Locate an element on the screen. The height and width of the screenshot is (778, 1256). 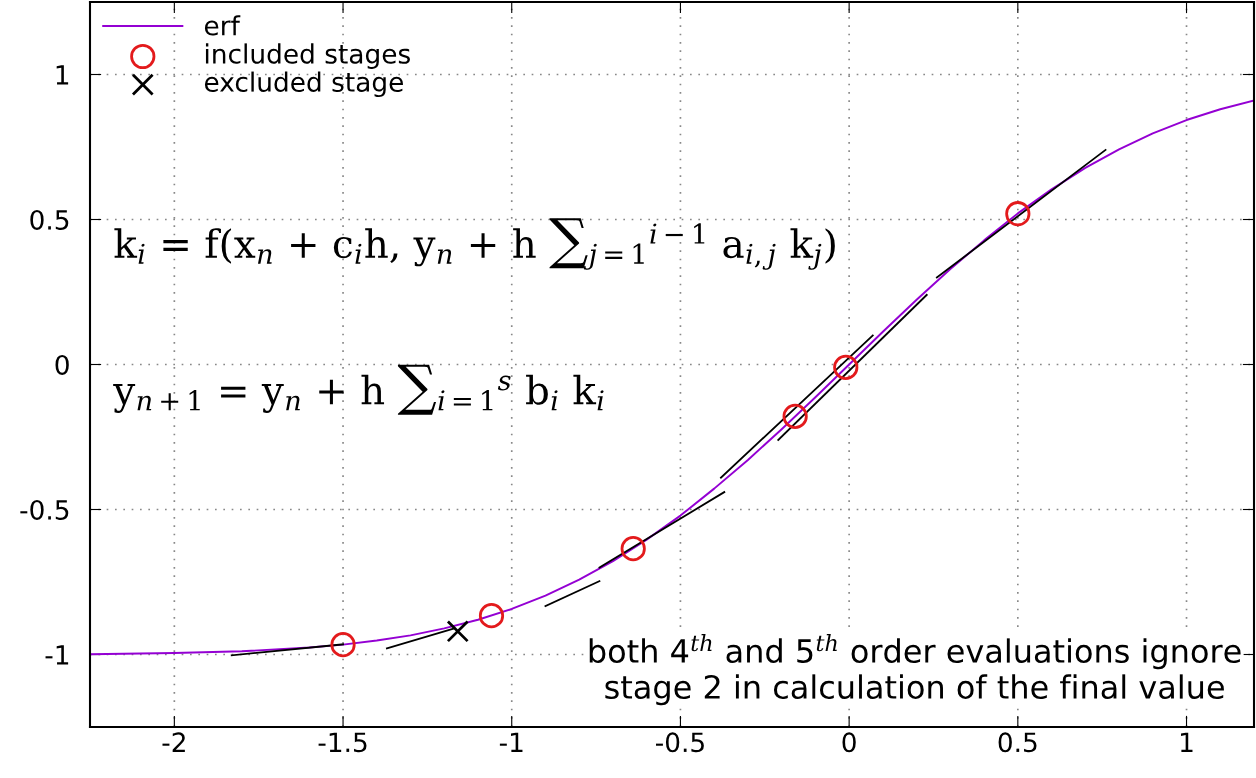
x-tick-label: -1 is located at coordinates (511, 742).